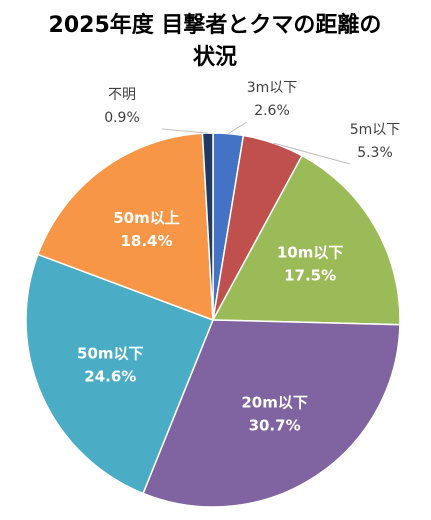 This screenshot has height=520, width=431. Describe the element at coordinates (310, 275) in the screenshot. I see `value-label: 17.5%` at that location.